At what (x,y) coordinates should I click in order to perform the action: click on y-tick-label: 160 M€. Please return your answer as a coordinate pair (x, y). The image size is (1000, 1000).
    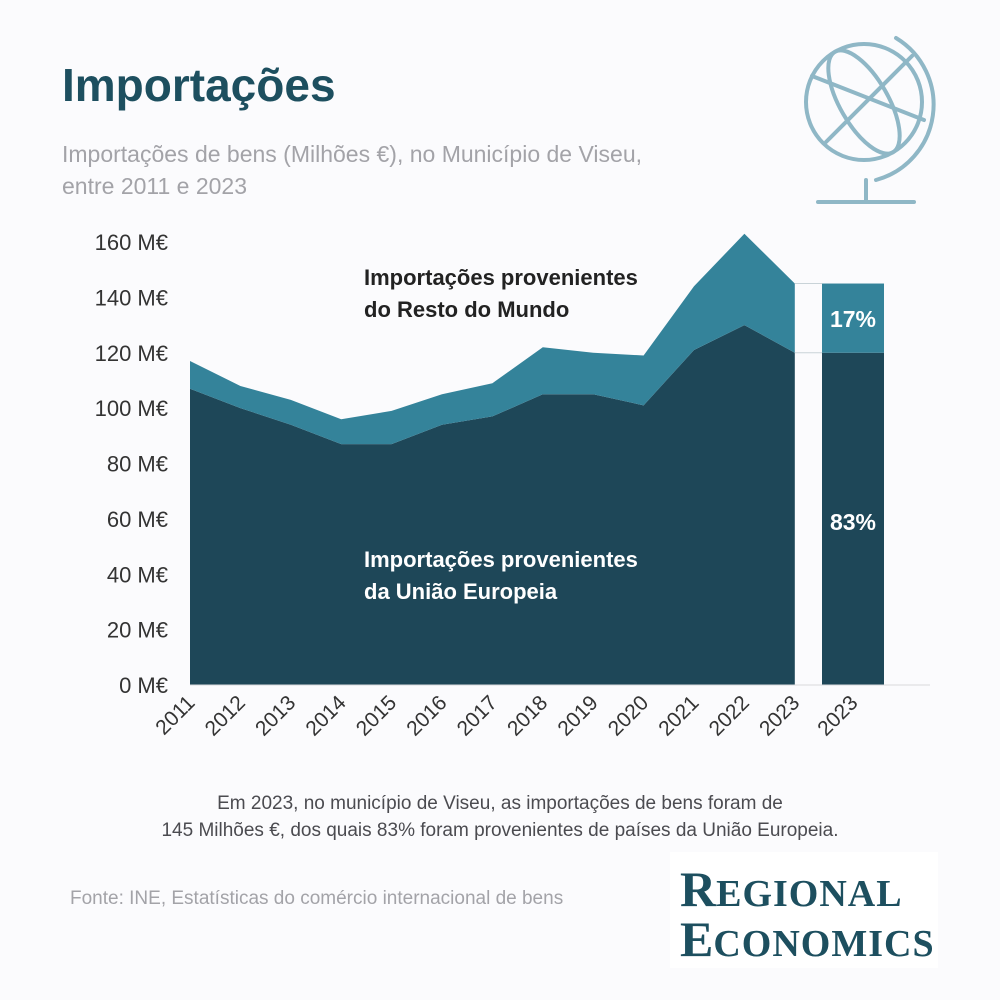
    Looking at the image, I should click on (131, 242).